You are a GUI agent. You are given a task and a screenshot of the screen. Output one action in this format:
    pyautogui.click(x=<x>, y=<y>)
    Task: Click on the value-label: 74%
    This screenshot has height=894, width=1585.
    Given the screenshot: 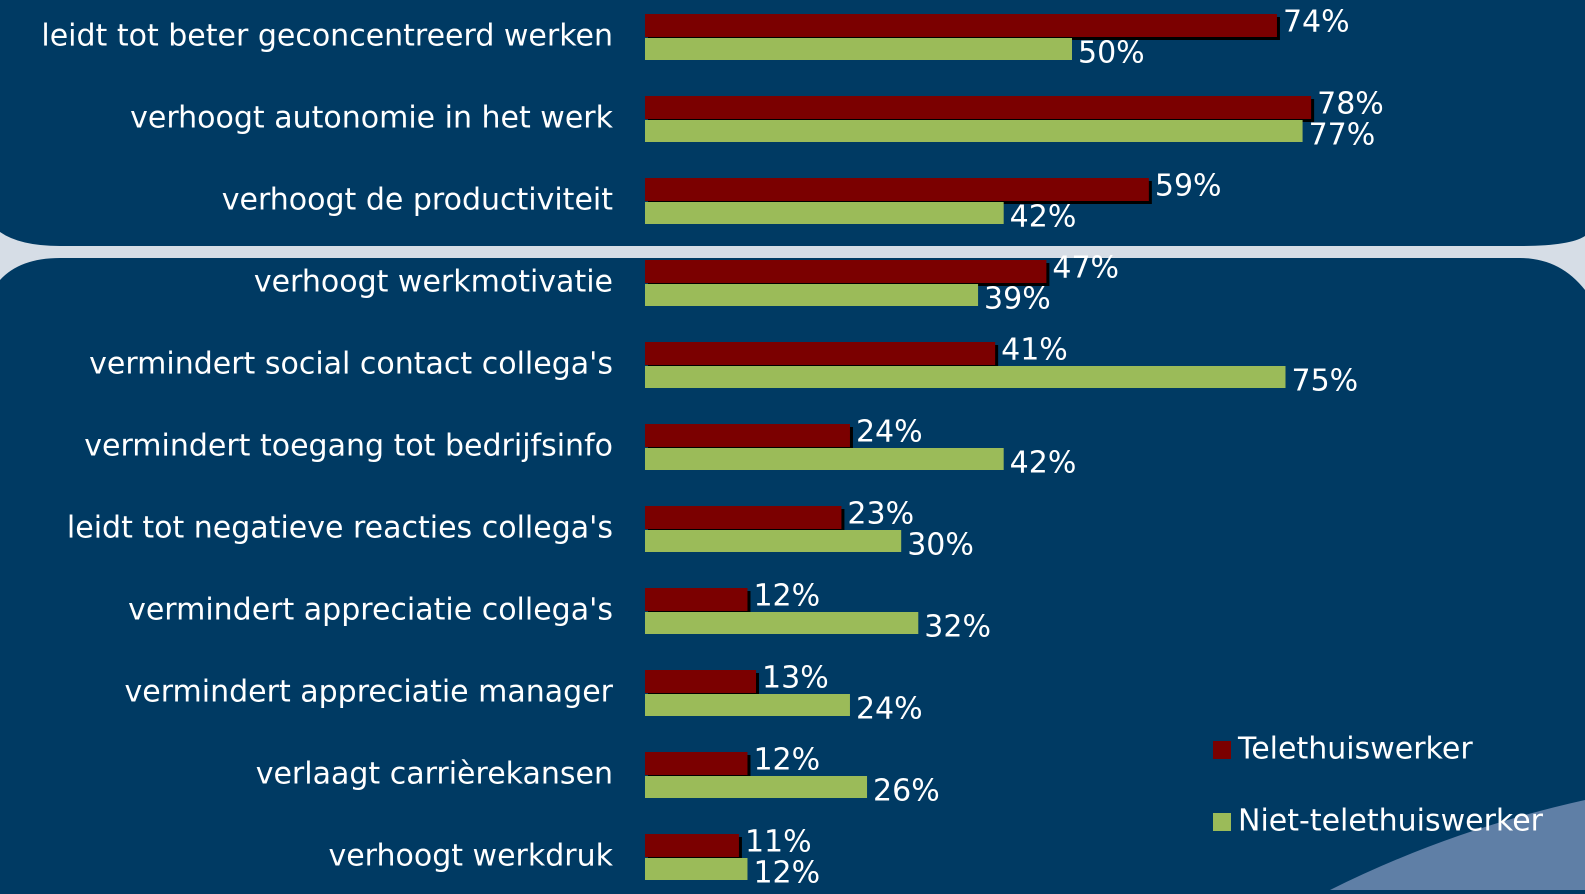 What is the action you would take?
    pyautogui.click(x=1316, y=22)
    